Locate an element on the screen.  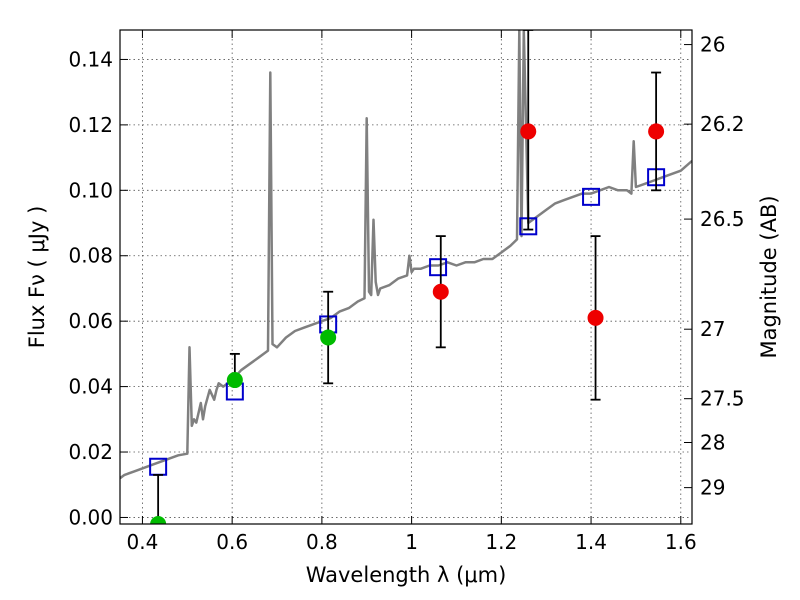
x-tick-label: 1.4 is located at coordinates (591, 542).